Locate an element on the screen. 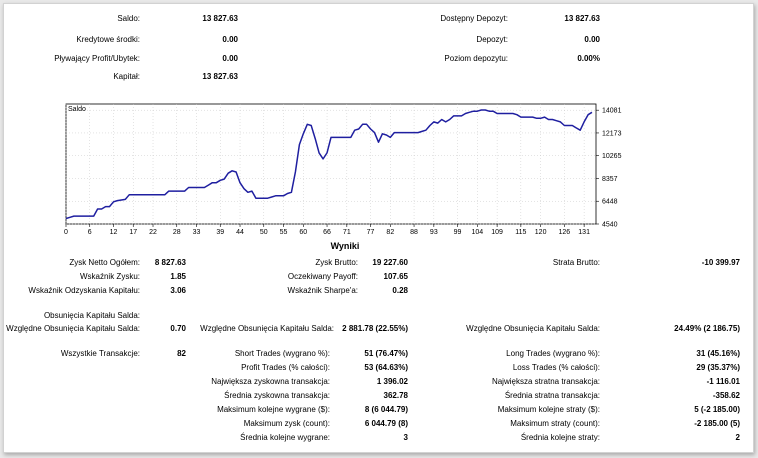 This screenshot has height=458, width=758. zysk-brutto-value: 19 227.60 is located at coordinates (390, 262).